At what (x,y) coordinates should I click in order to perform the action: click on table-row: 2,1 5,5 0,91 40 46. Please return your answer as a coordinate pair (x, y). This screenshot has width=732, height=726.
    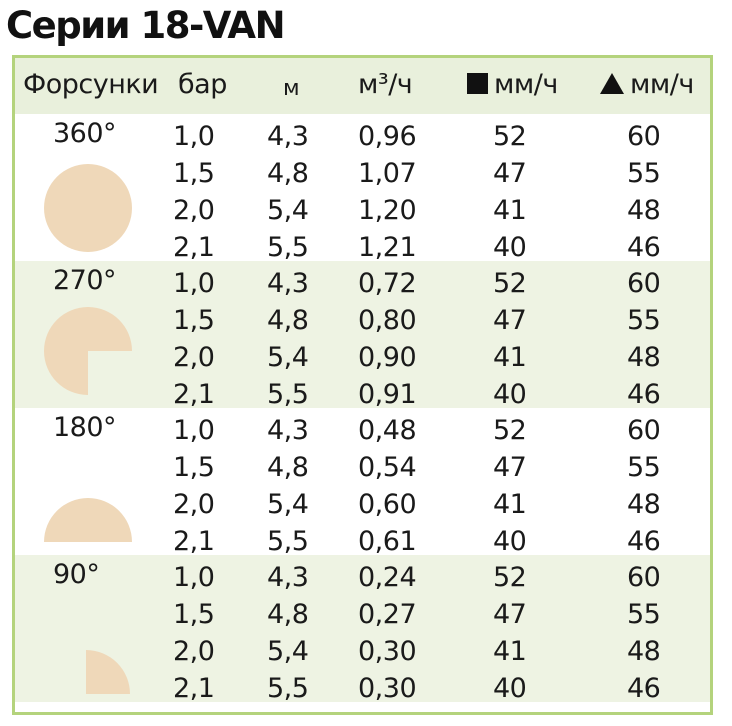
    Looking at the image, I should click on (362, 394).